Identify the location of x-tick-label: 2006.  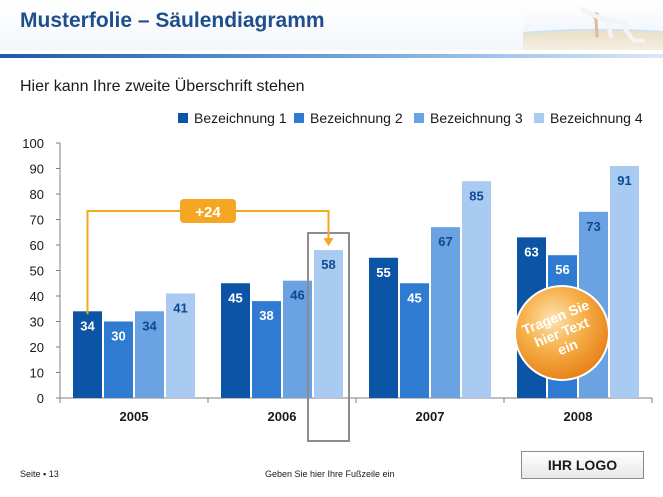
(282, 416).